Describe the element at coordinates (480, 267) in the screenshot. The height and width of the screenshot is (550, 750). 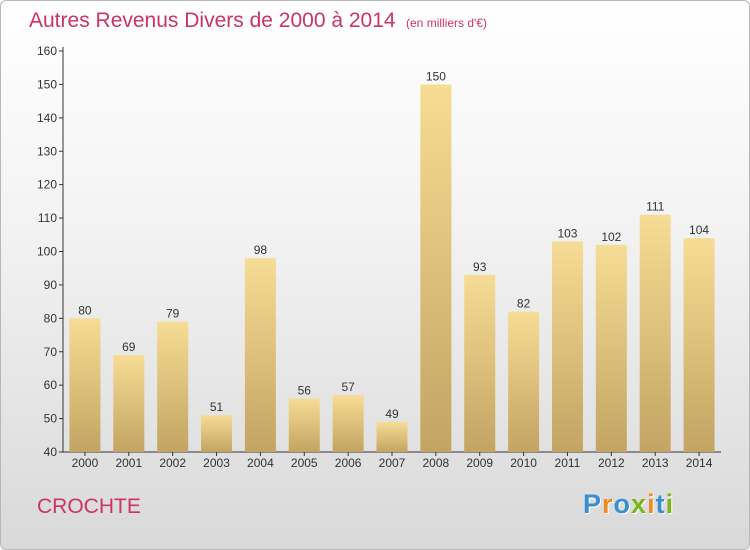
I see `bar-value-label: 93` at that location.